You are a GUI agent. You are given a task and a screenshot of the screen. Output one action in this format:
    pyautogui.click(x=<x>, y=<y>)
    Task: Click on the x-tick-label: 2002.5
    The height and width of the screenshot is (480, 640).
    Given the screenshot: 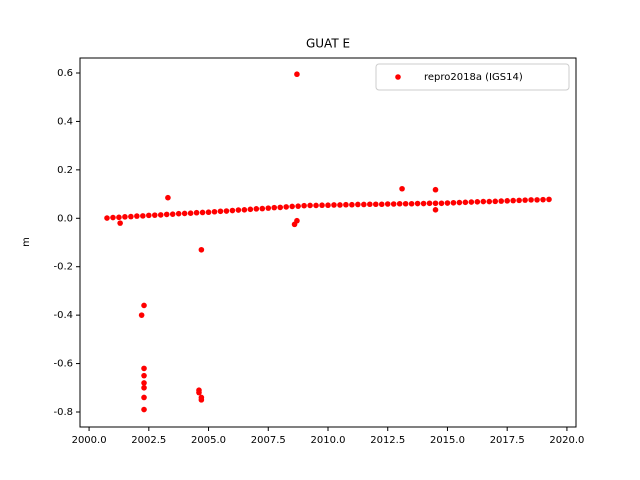 What is the action you would take?
    pyautogui.click(x=148, y=440)
    